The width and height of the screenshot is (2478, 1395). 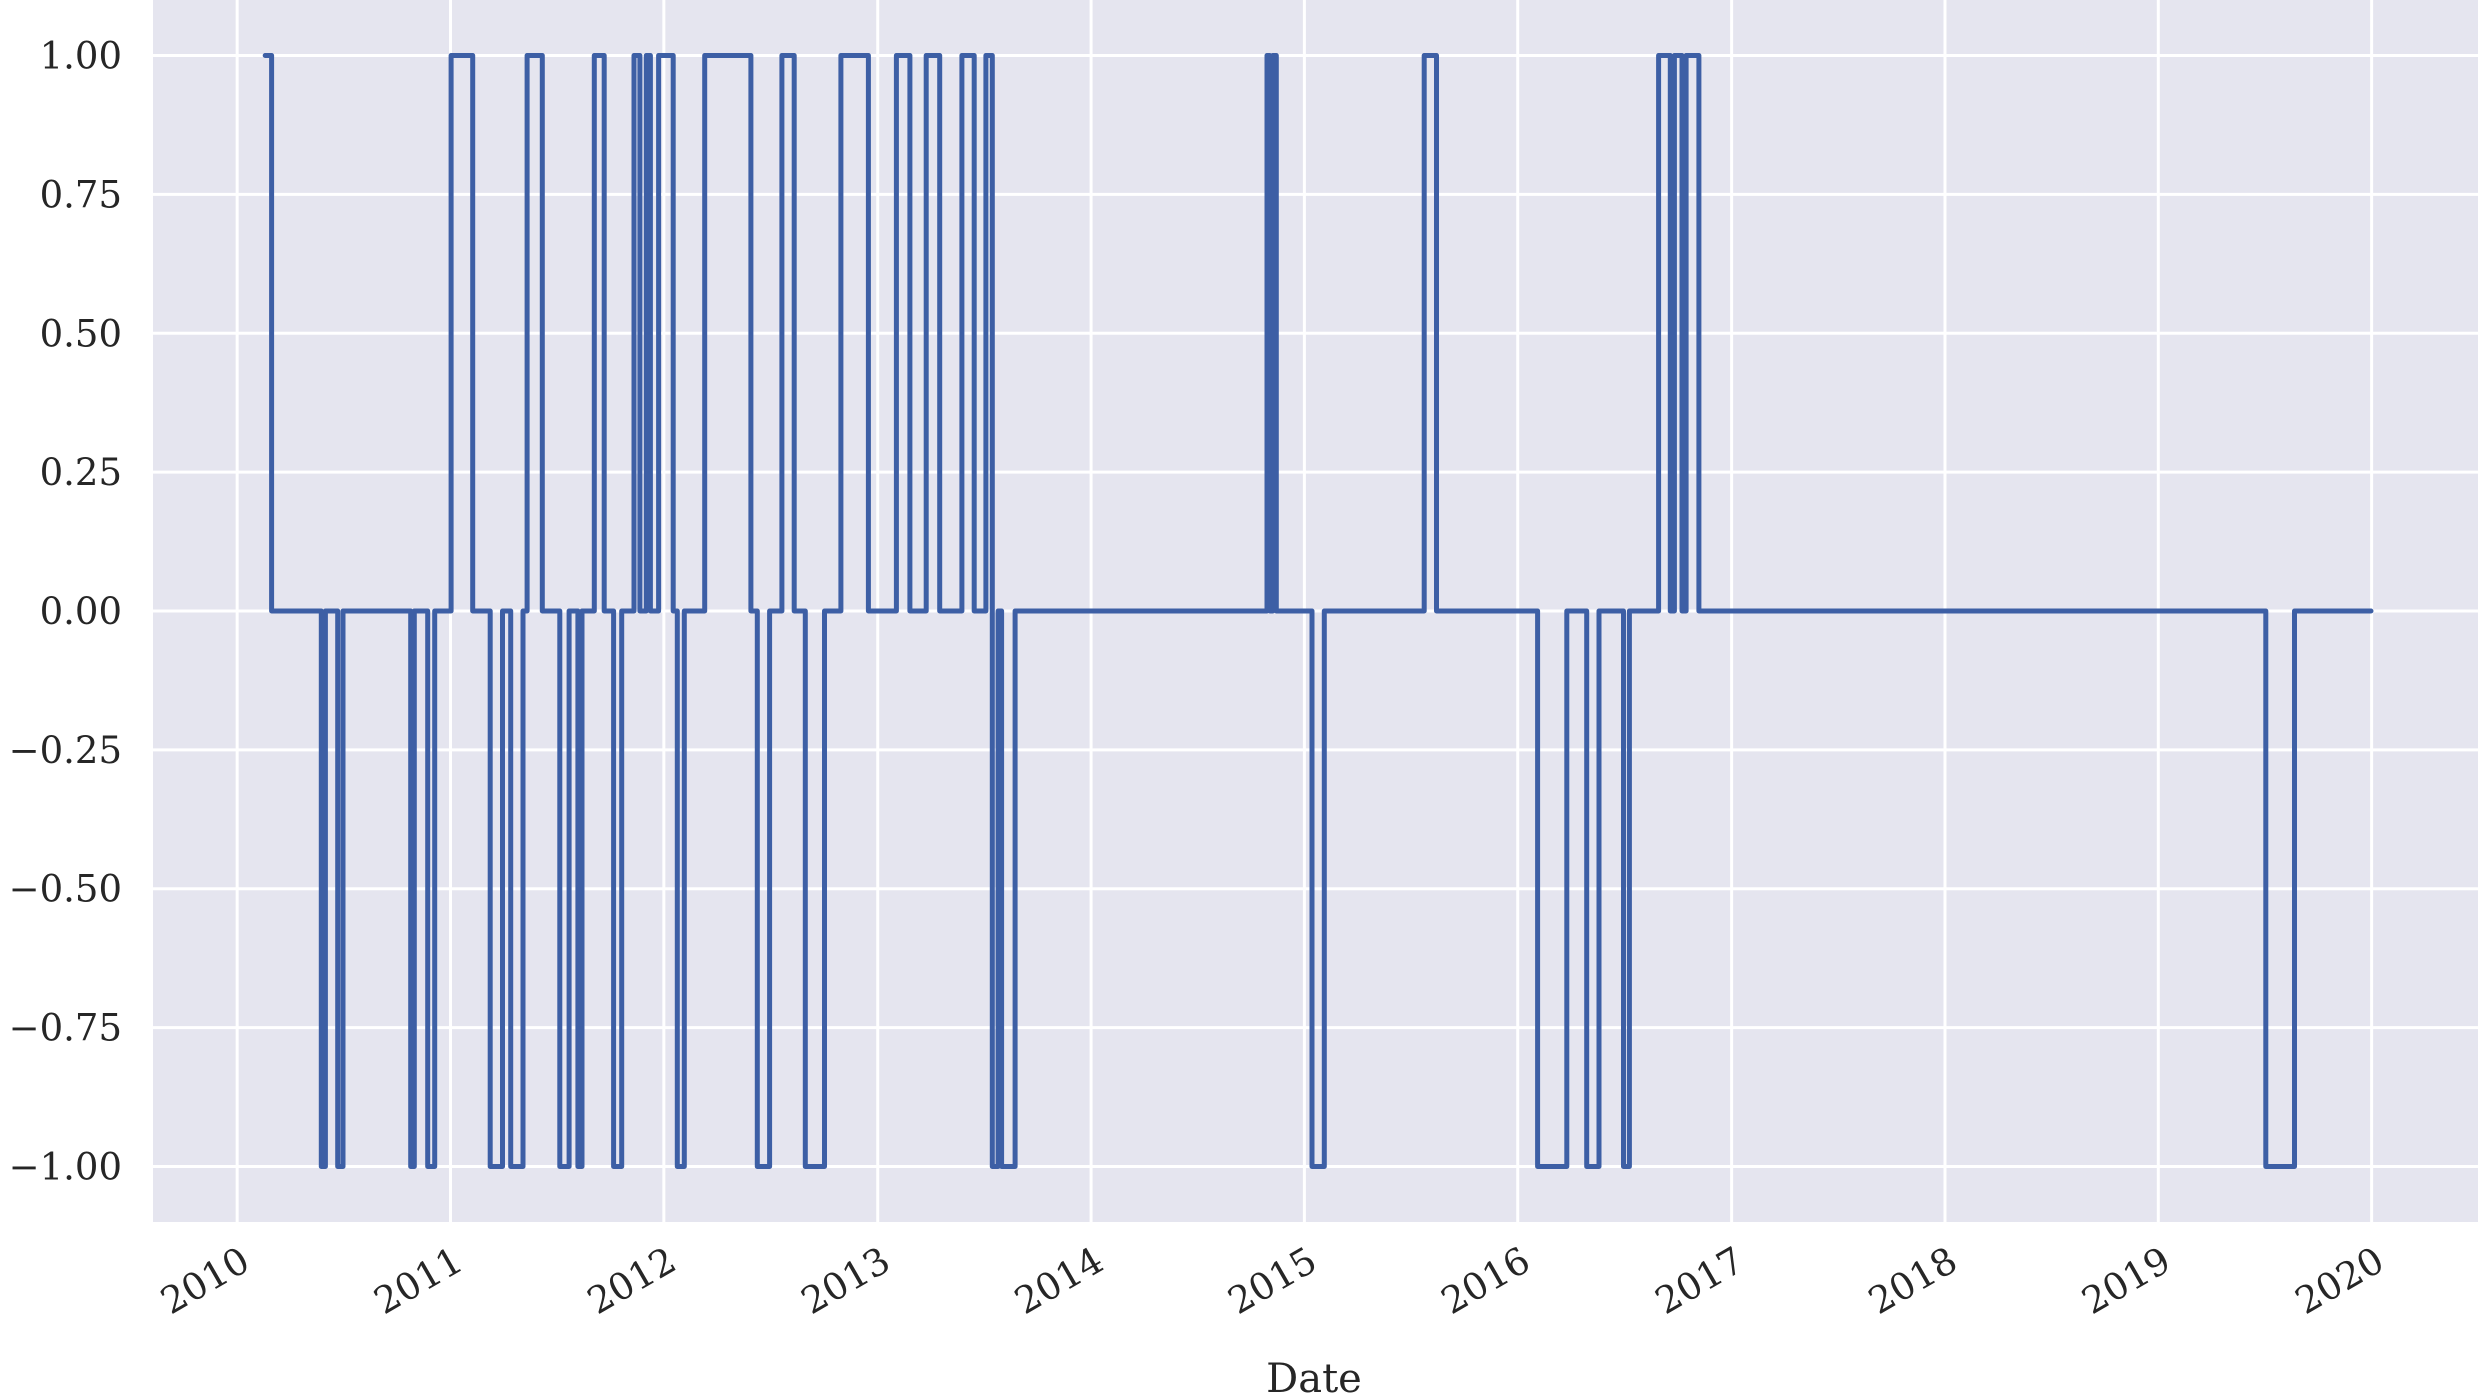 What do you see at coordinates (81, 472) in the screenshot?
I see `y-tick-label: 0.25` at bounding box center [81, 472].